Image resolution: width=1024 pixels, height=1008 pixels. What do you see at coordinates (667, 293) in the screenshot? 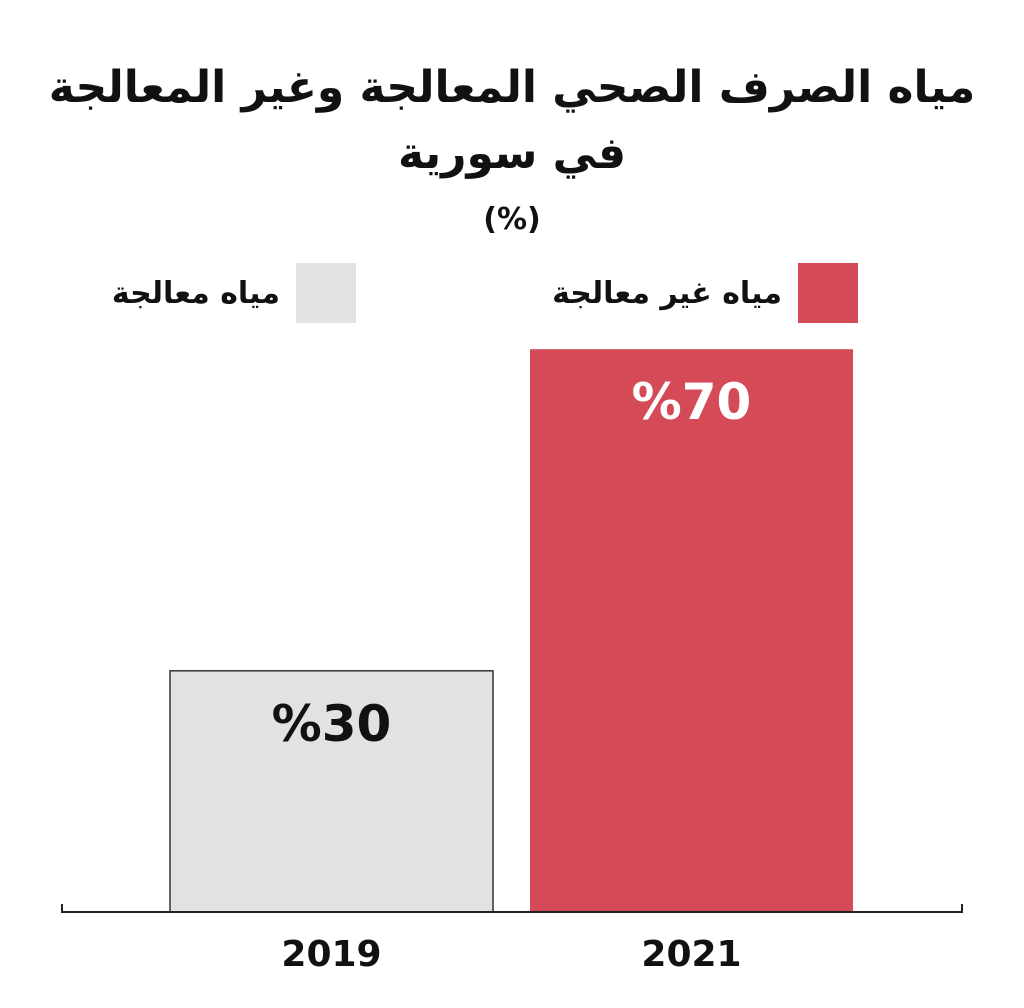
I see `legend-label-untreated: مياه غير معالجة` at bounding box center [667, 293].